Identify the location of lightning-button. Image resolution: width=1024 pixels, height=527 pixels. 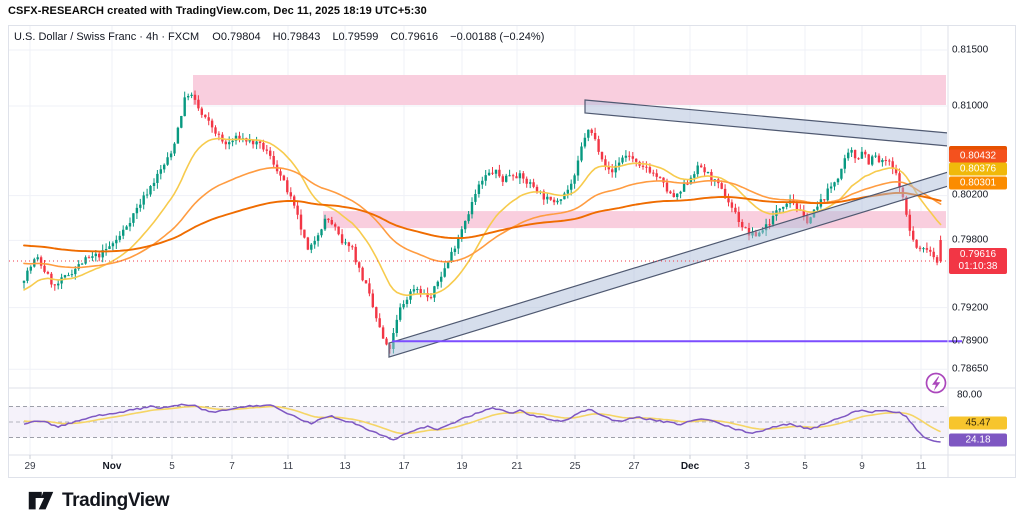
(936, 383).